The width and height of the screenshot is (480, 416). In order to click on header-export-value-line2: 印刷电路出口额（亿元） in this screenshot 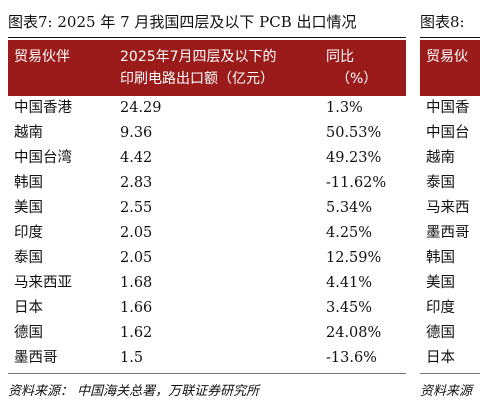, I will do `click(197, 79)`.